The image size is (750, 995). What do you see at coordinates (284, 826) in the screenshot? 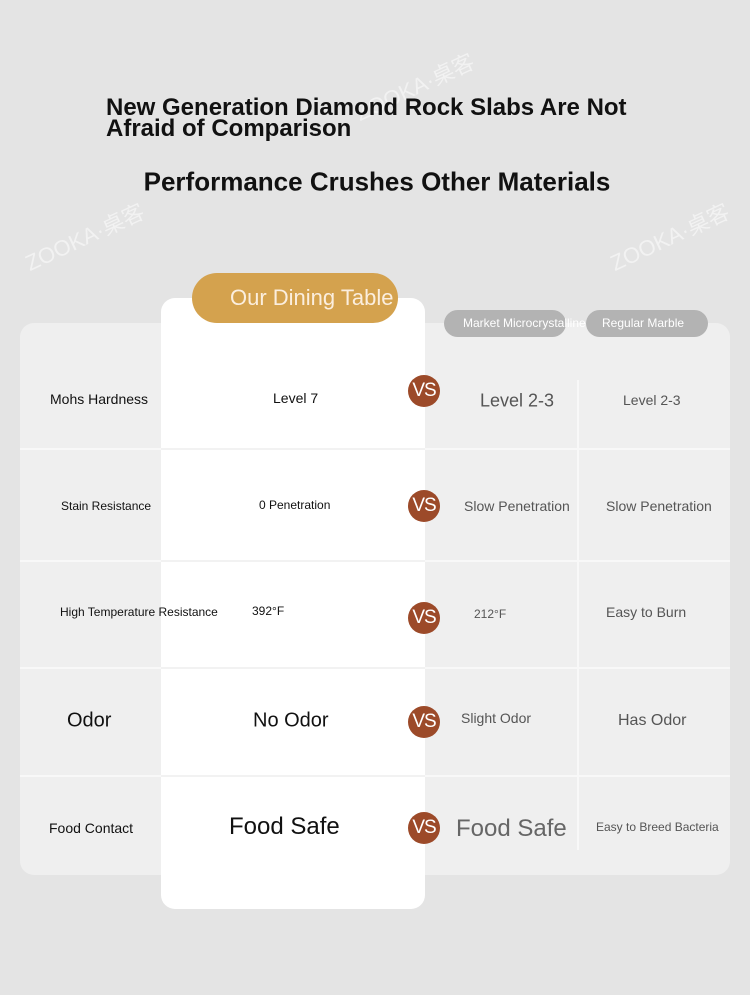
I see `our-value: Food Safe` at bounding box center [284, 826].